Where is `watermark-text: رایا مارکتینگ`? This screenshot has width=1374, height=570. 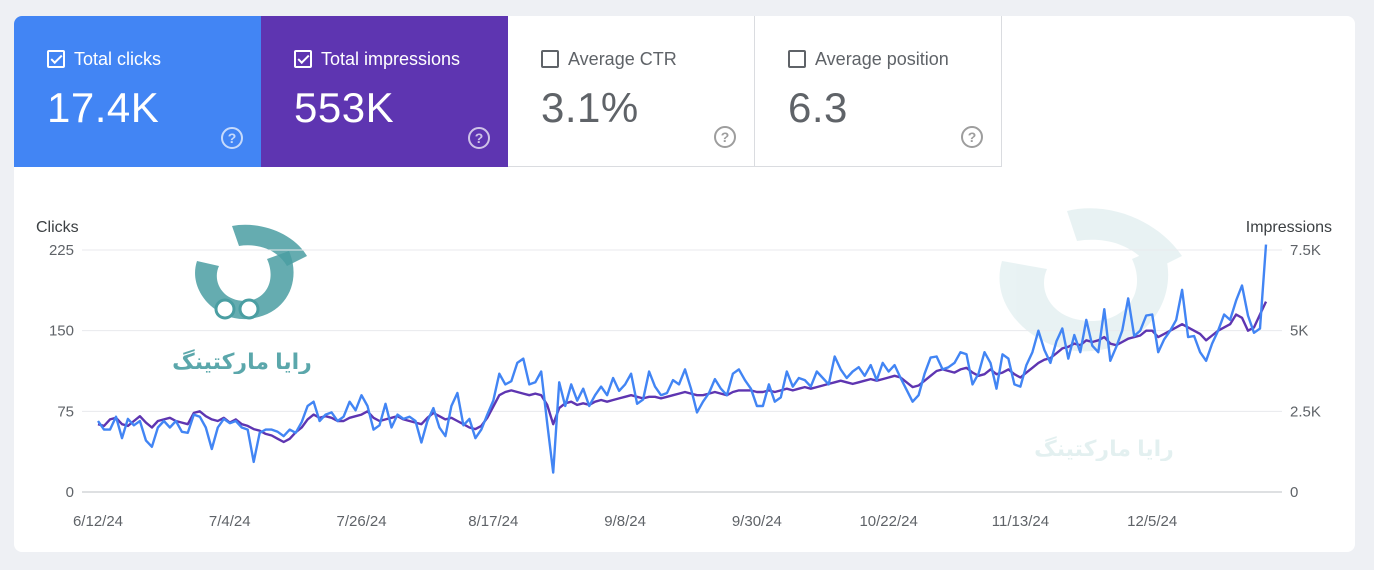 watermark-text: رایا مارکتینگ is located at coordinates (242, 361).